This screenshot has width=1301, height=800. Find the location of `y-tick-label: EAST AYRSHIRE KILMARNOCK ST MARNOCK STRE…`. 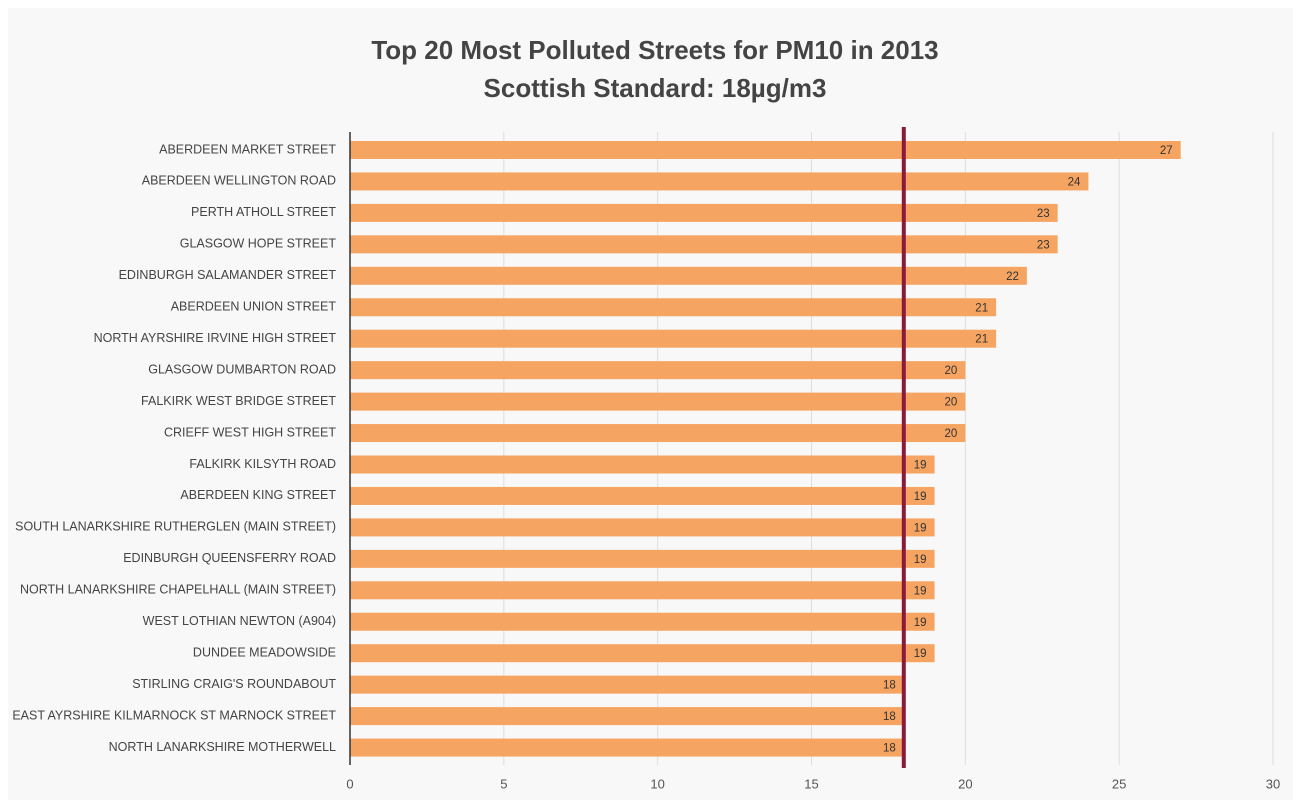

y-tick-label: EAST AYRSHIRE KILMARNOCK ST MARNOCK STRE… is located at coordinates (174, 715).